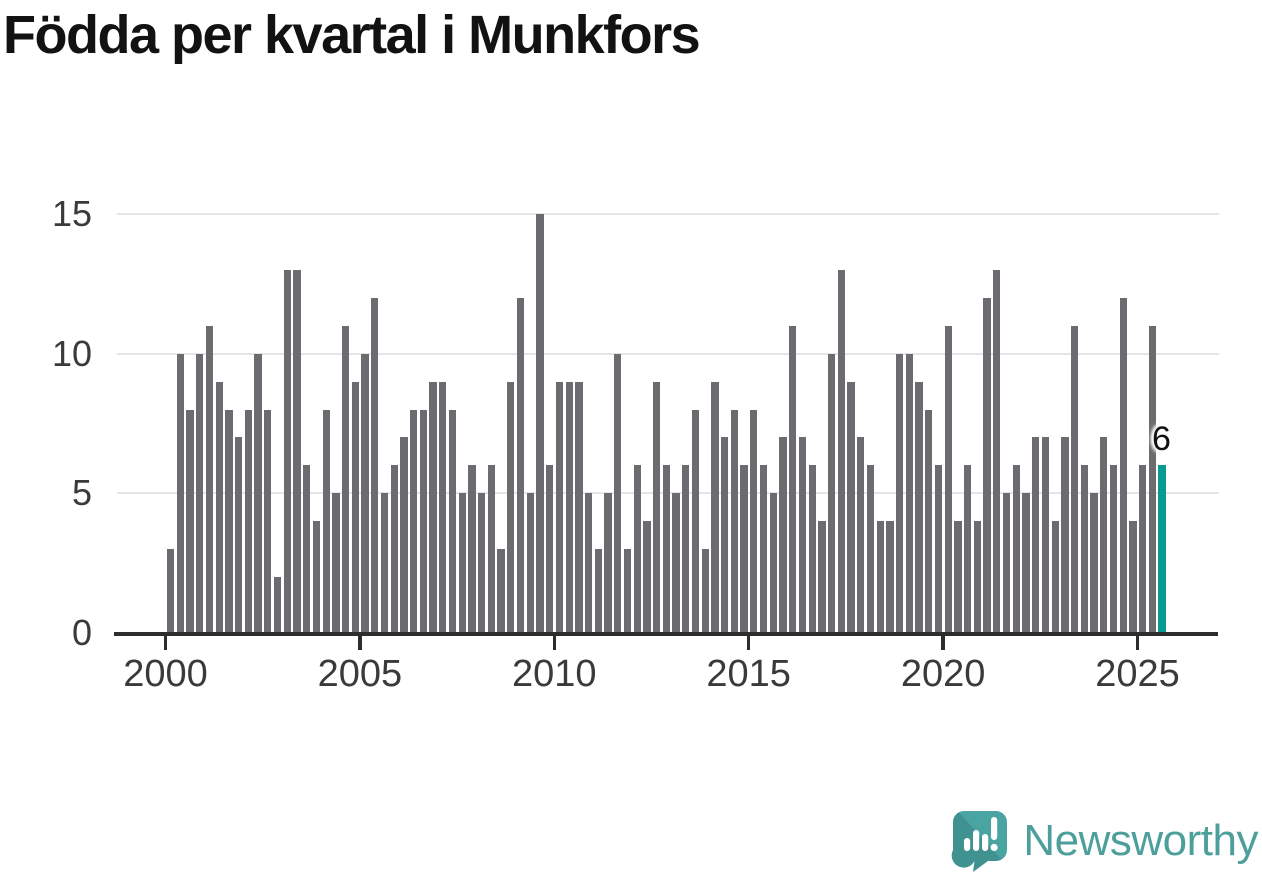 The image size is (1262, 879). What do you see at coordinates (554, 674) in the screenshot?
I see `x-tick-label-2010: 2010` at bounding box center [554, 674].